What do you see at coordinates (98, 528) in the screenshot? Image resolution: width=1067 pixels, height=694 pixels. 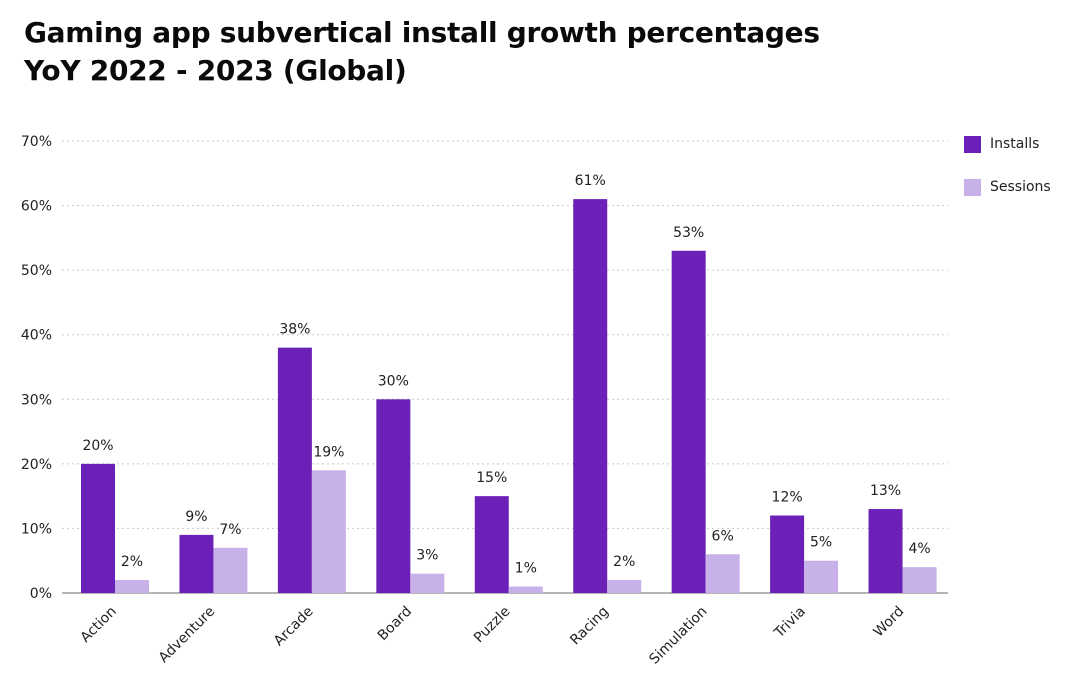 I see `bar-installs-action` at bounding box center [98, 528].